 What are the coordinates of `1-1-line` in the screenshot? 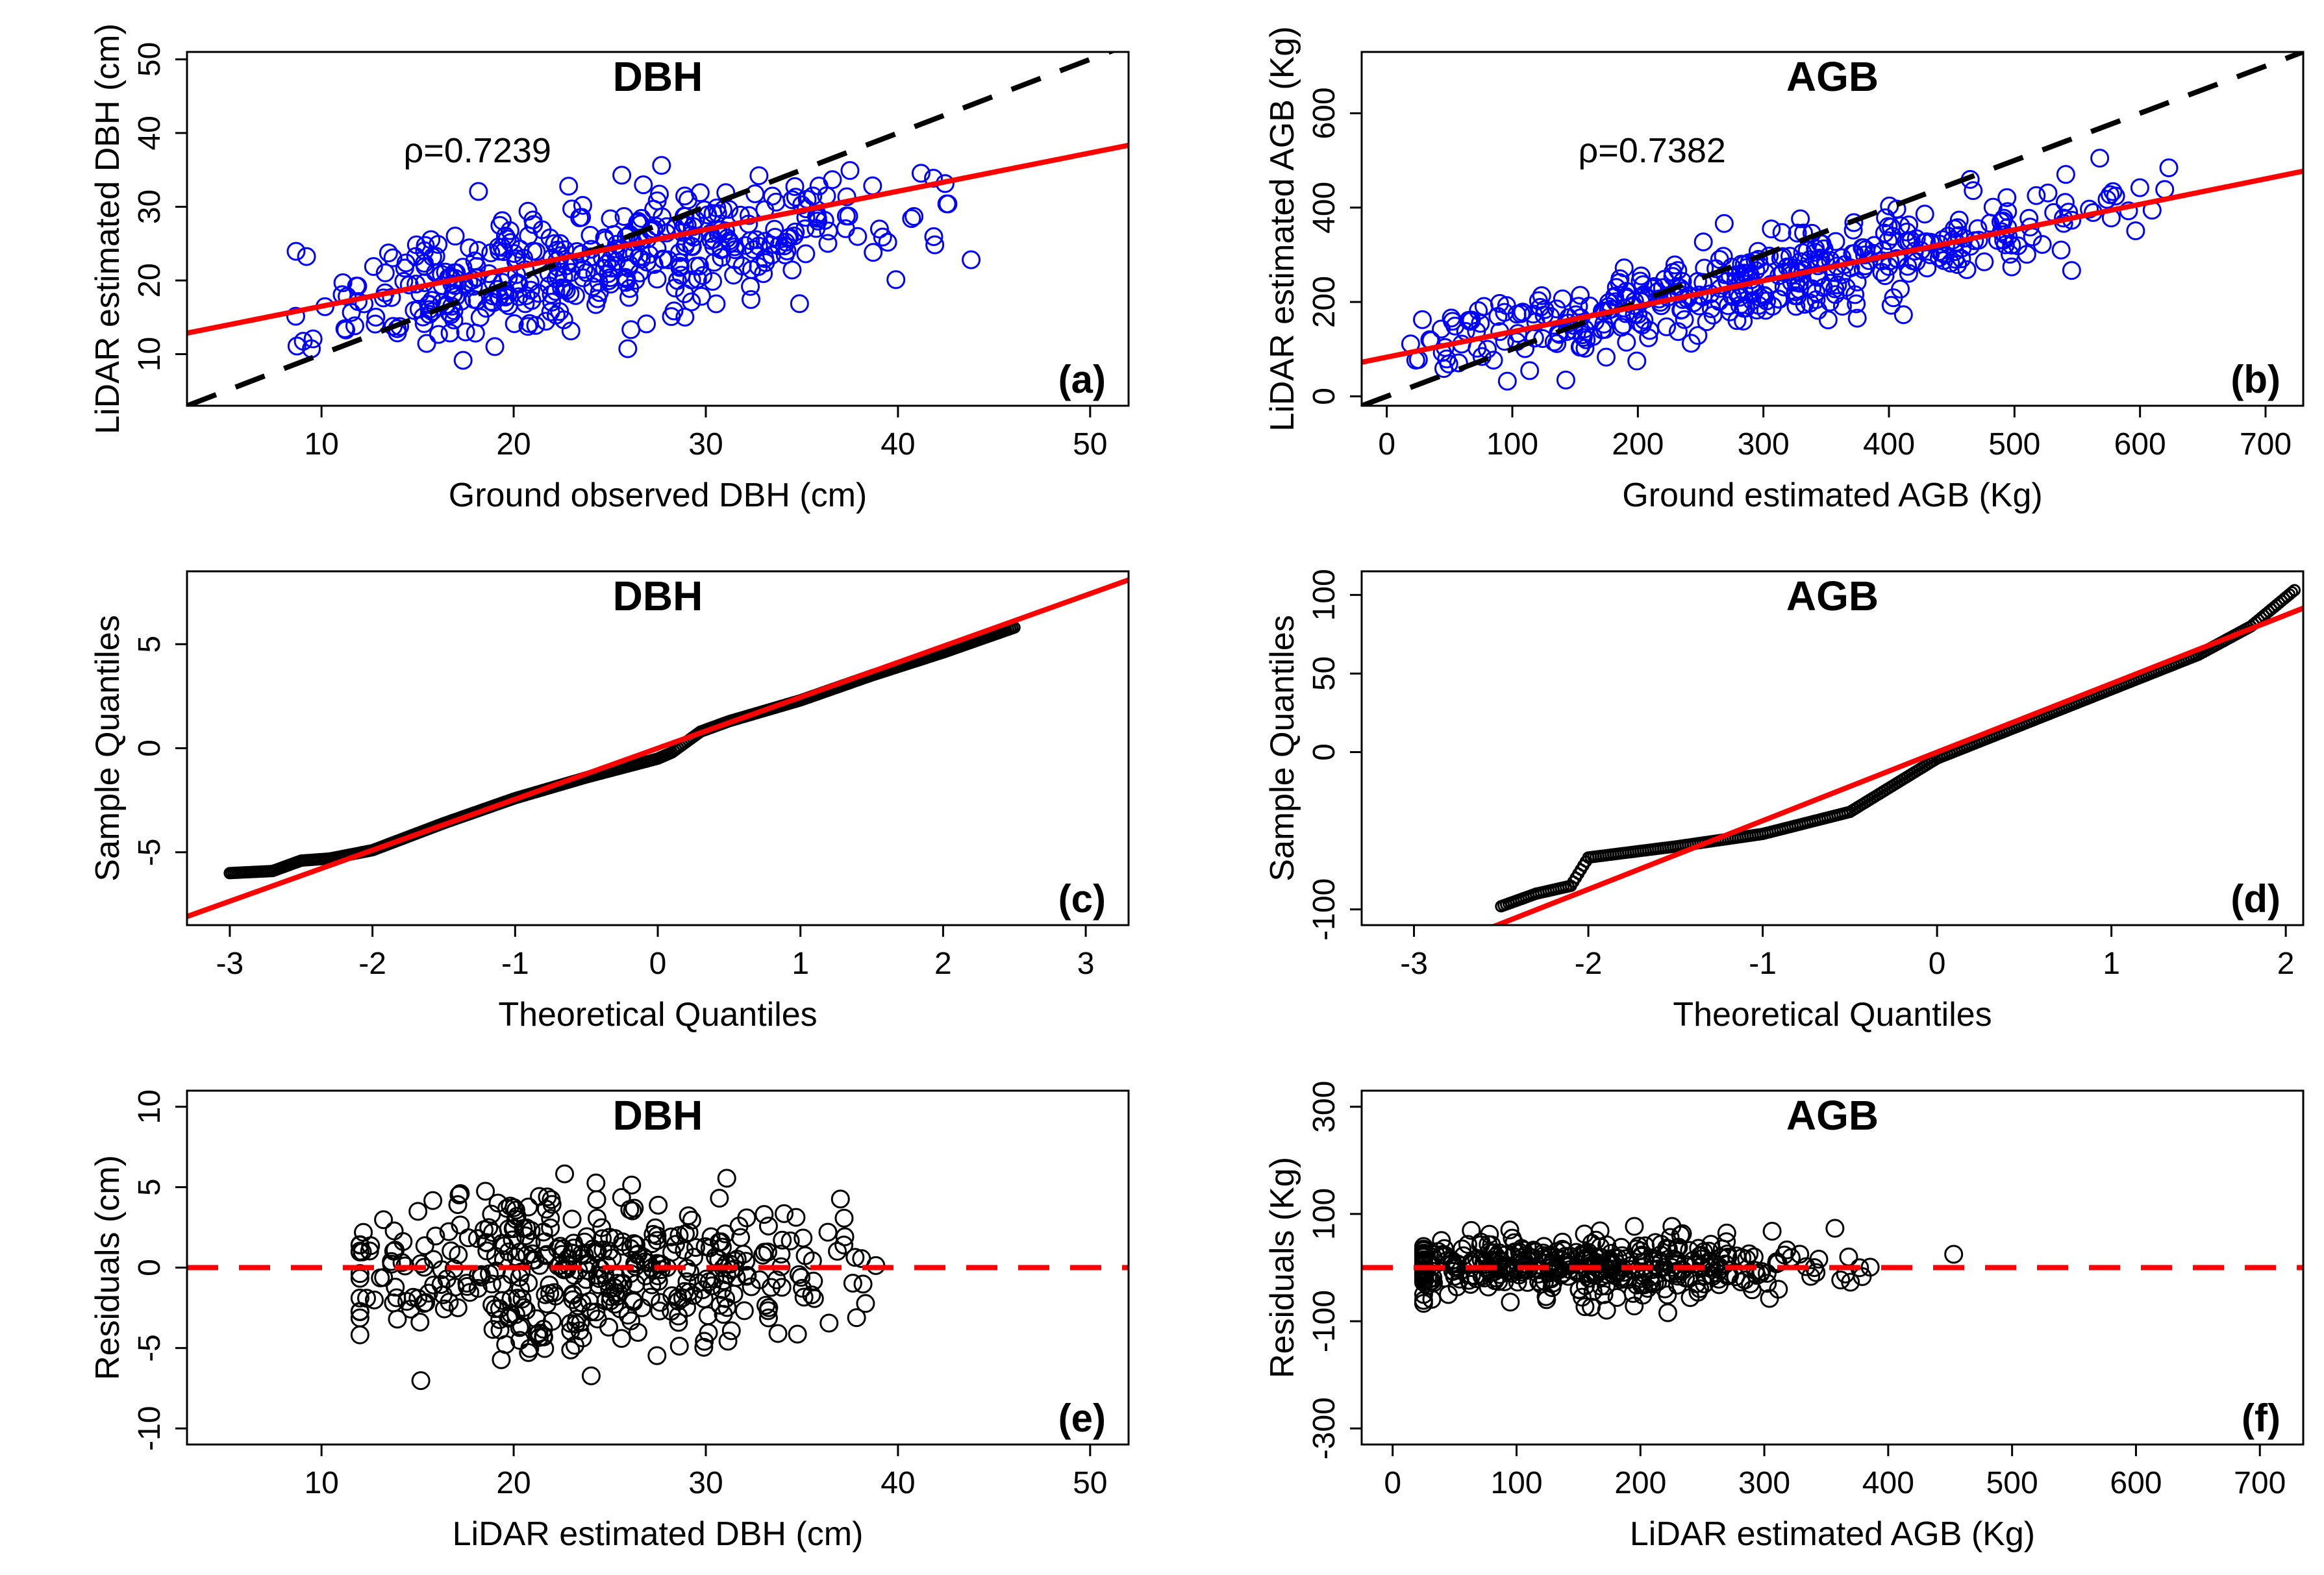 It's located at (1832, 229).